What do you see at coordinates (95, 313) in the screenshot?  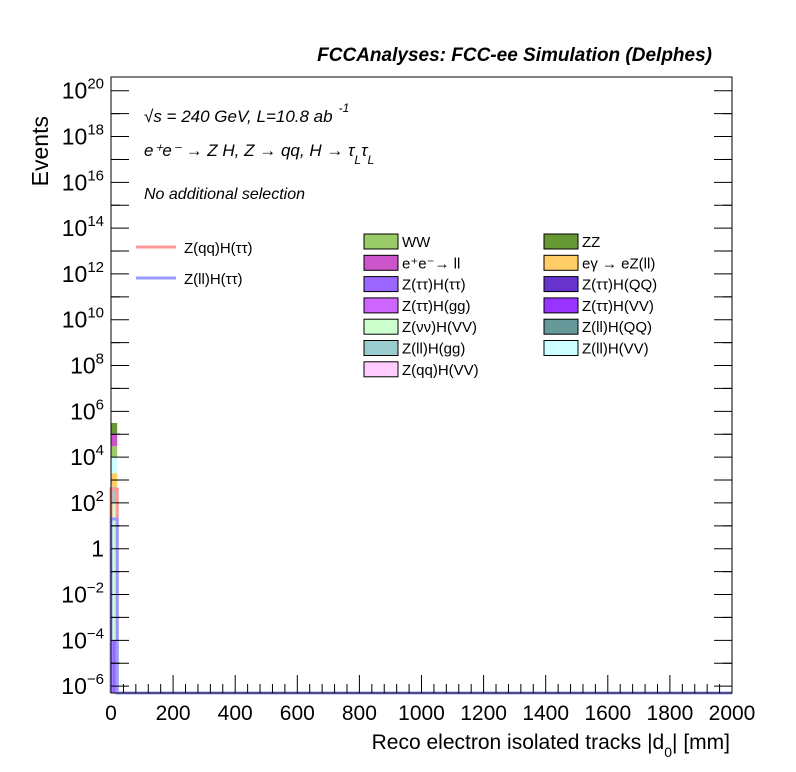 I see `y-tick-label-exponent-5: 10` at bounding box center [95, 313].